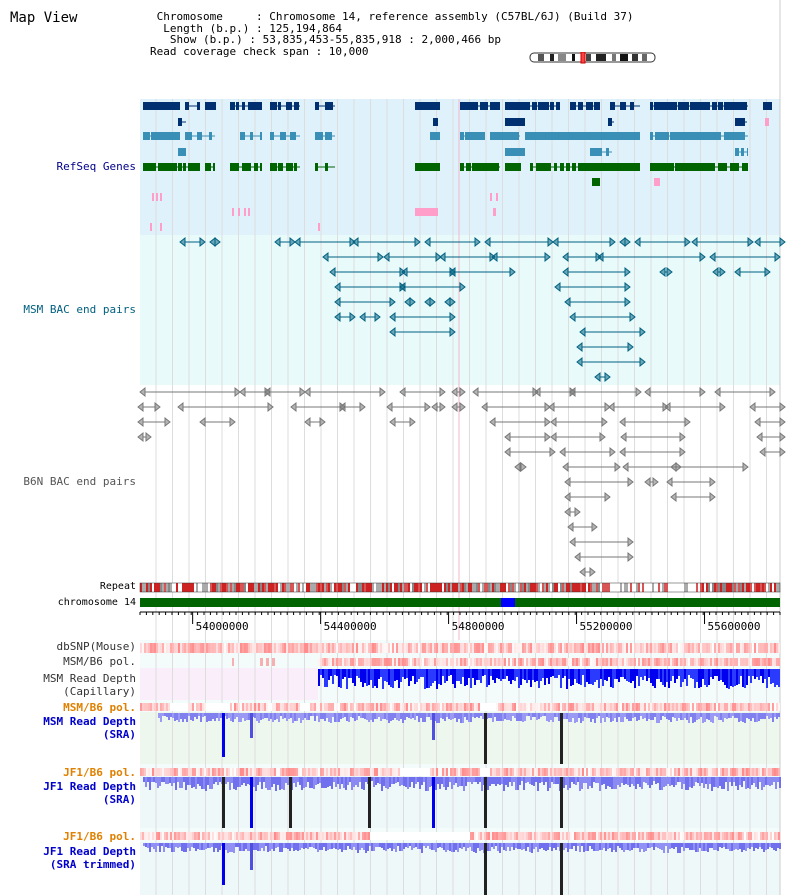 The image size is (800, 895). What do you see at coordinates (593, 58) in the screenshot?
I see `chromosome-ideogram` at bounding box center [593, 58].